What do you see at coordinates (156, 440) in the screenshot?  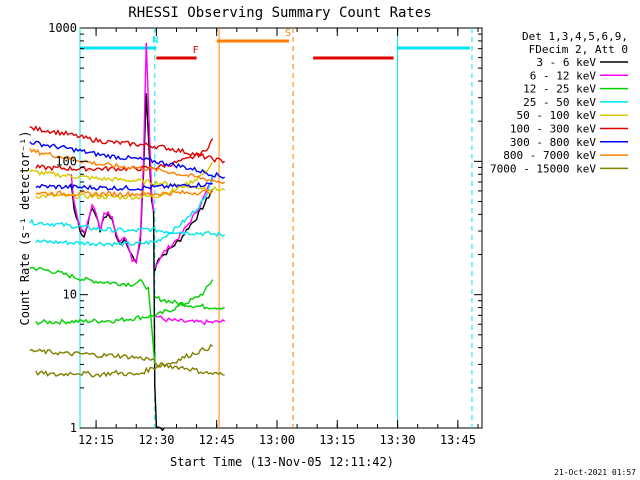 I see `x-tick-label: 12:30` at bounding box center [156, 440].